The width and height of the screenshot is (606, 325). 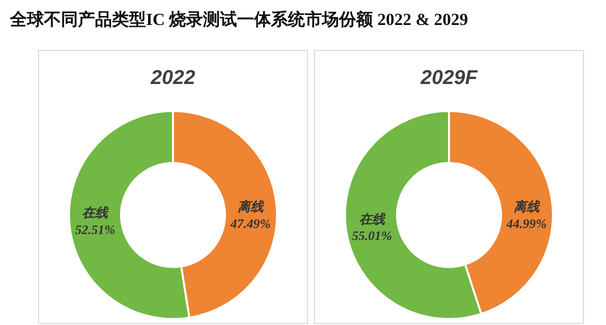 What do you see at coordinates (95, 230) in the screenshot?
I see `data-label: 52.51%` at bounding box center [95, 230].